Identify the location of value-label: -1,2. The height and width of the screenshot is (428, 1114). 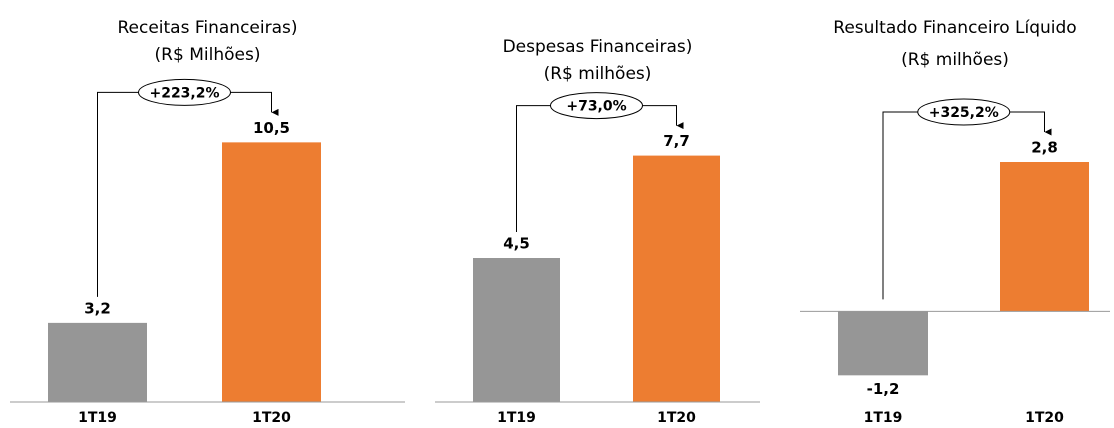
(883, 389).